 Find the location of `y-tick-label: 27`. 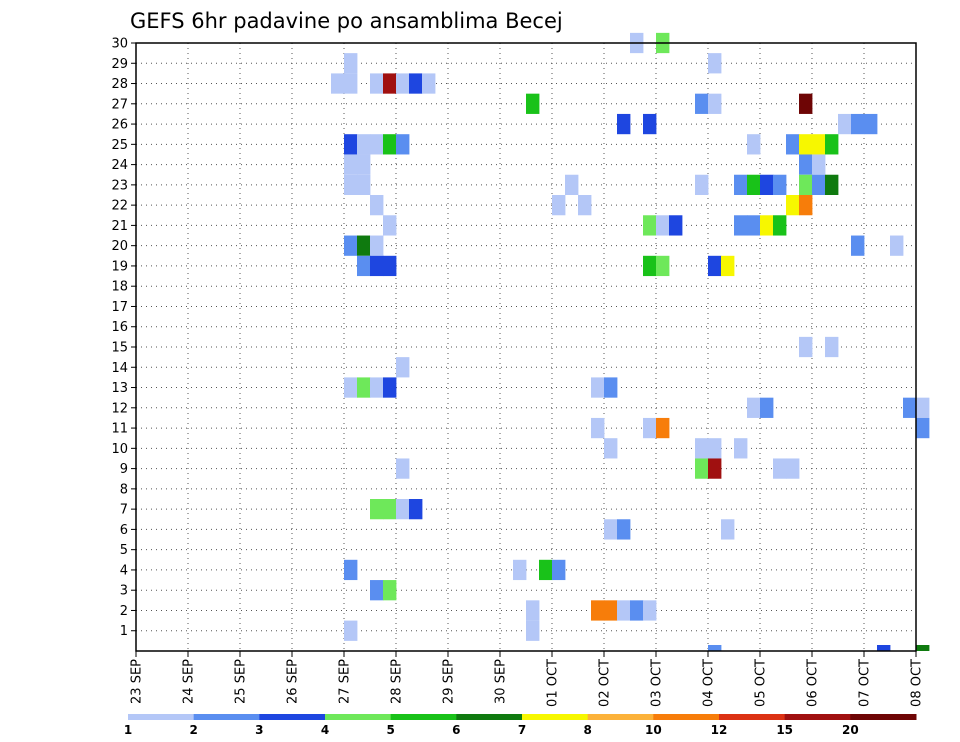

y-tick-label: 27 is located at coordinates (119, 104).